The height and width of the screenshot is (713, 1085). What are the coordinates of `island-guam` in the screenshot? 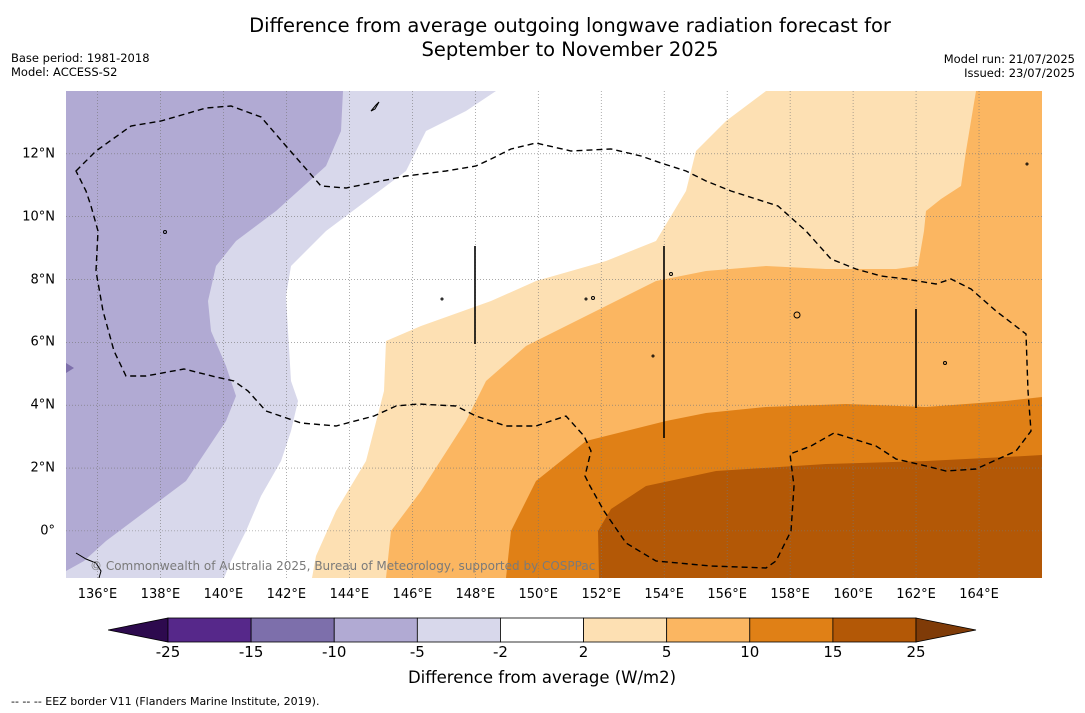 It's located at (375, 106).